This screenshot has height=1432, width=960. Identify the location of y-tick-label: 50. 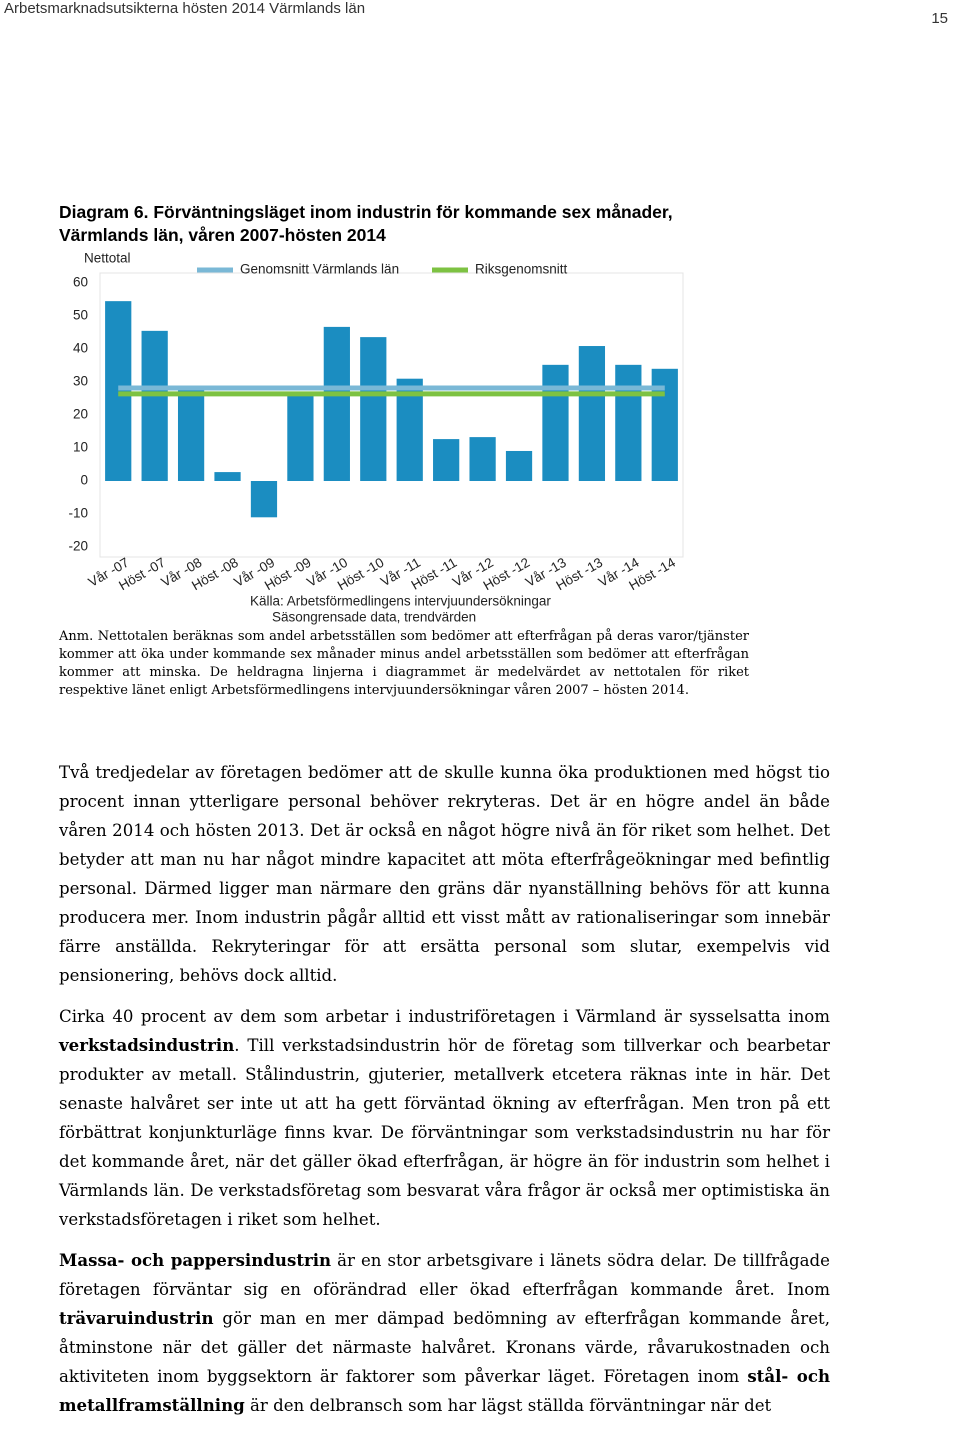
(80, 315).